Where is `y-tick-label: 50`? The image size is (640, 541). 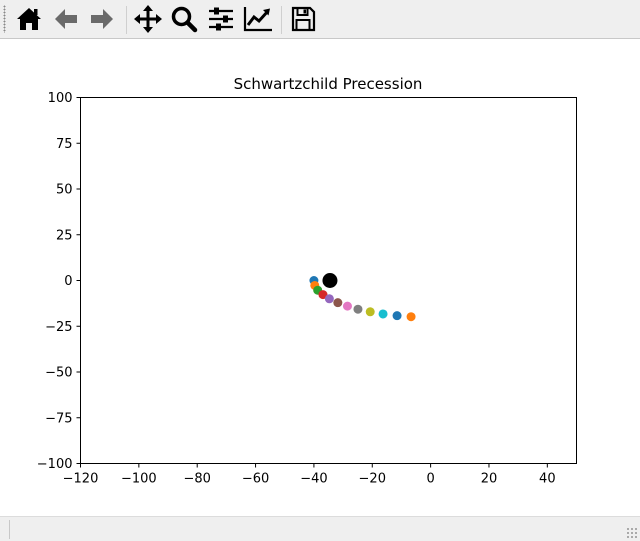
y-tick-label: 50 is located at coordinates (64, 190).